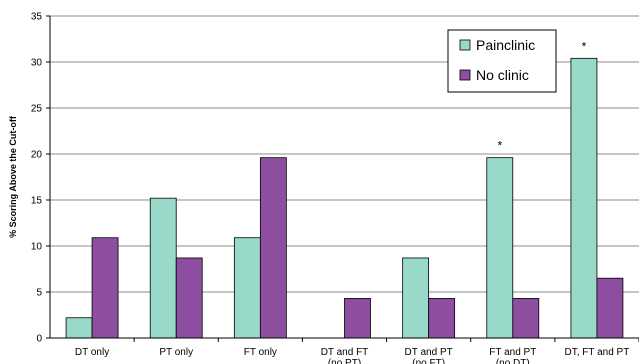 Image resolution: width=639 pixels, height=364 pixels. What do you see at coordinates (37, 63) in the screenshot?
I see `y-tick-label: 30` at bounding box center [37, 63].